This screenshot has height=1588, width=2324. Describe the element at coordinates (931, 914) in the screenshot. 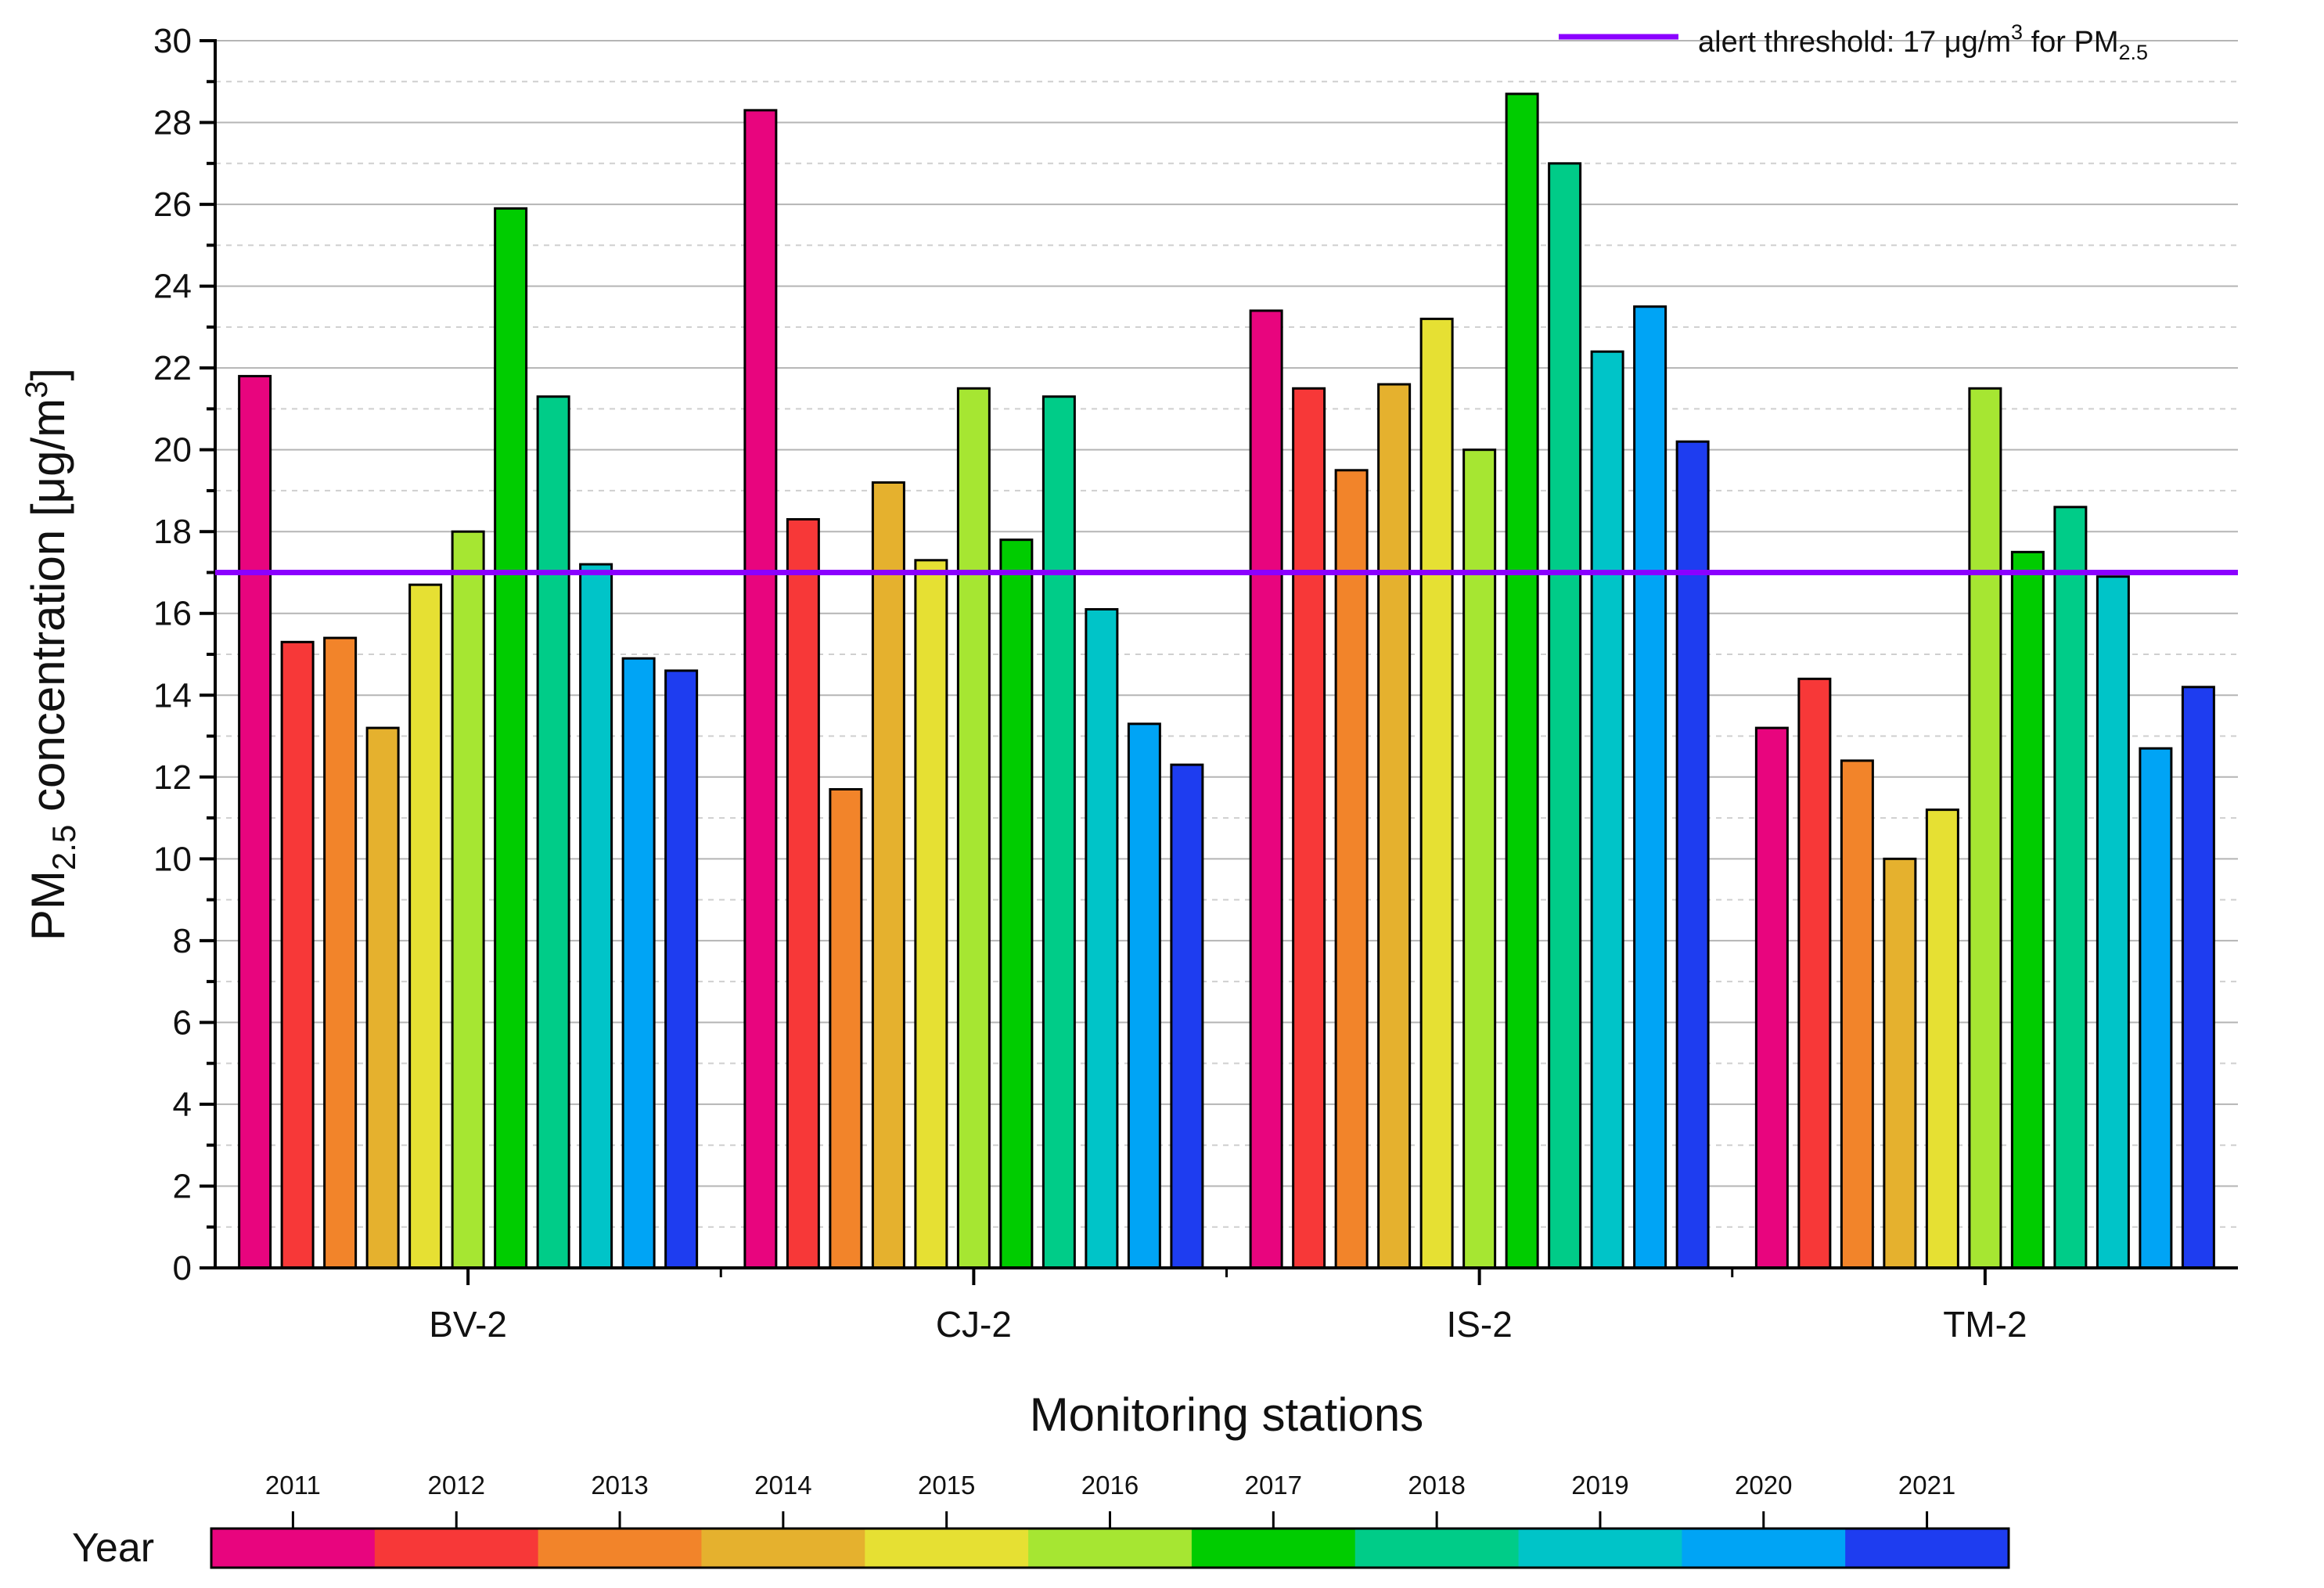

I see `bar-cj-2-2015` at that location.